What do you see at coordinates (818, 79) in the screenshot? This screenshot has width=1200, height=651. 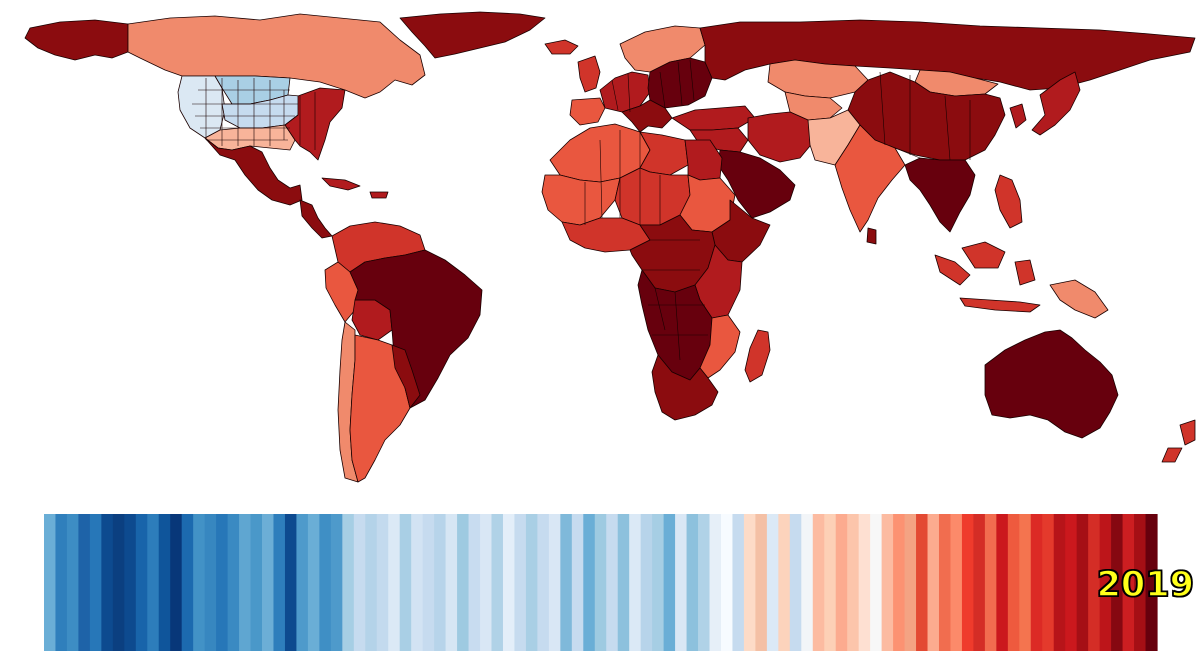 I see `region-kazakhstan` at bounding box center [818, 79].